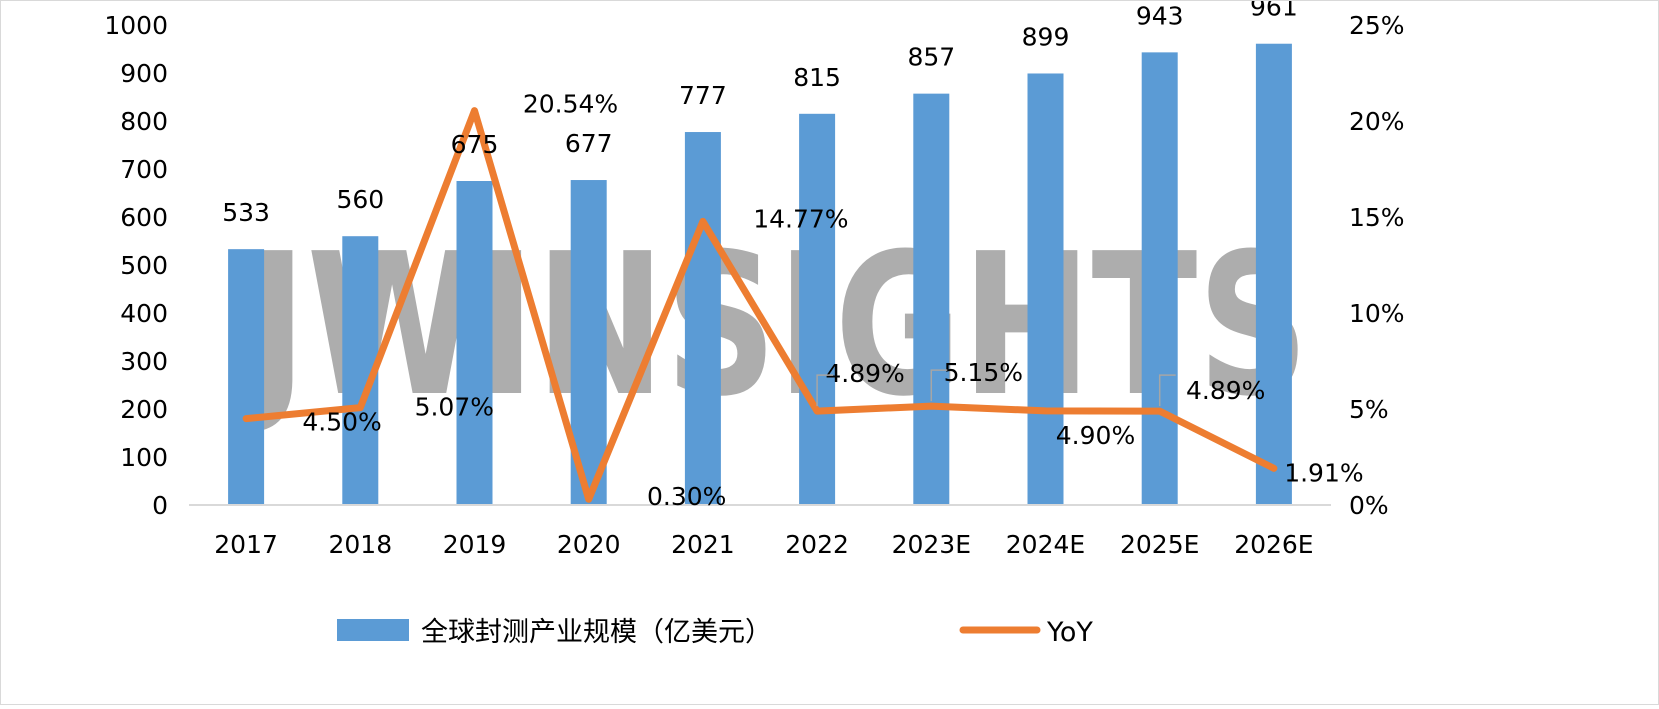 The height and width of the screenshot is (709, 1659). What do you see at coordinates (1274, 11) in the screenshot?
I see `bar-value-label: 961` at bounding box center [1274, 11].